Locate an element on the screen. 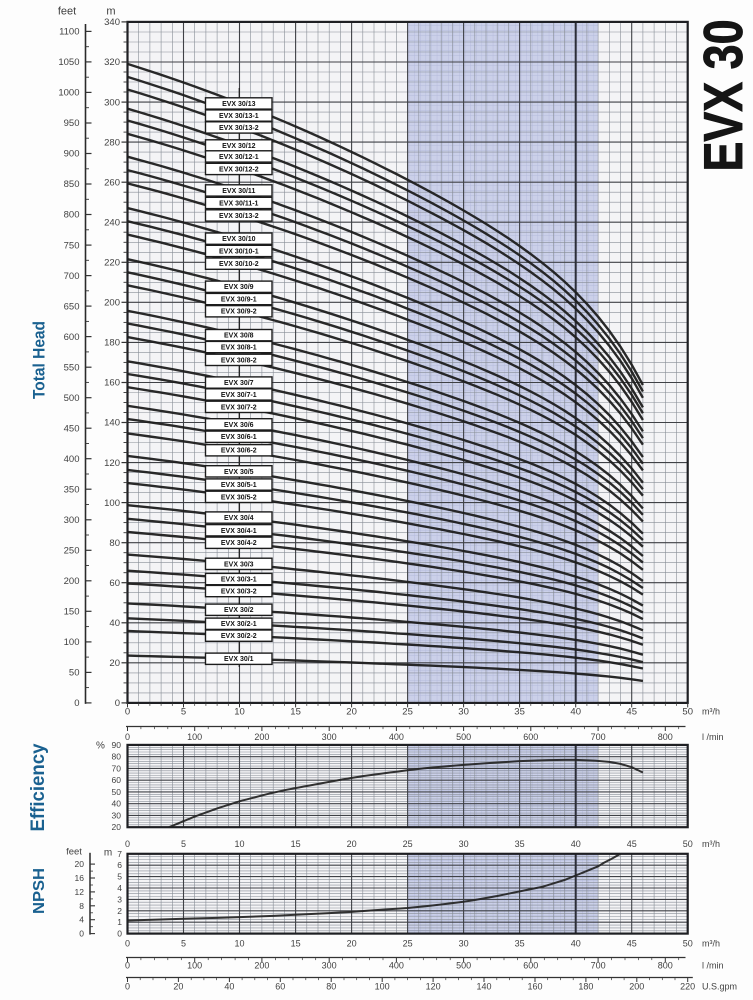  svg-text: 6 is located at coordinates (119, 865).